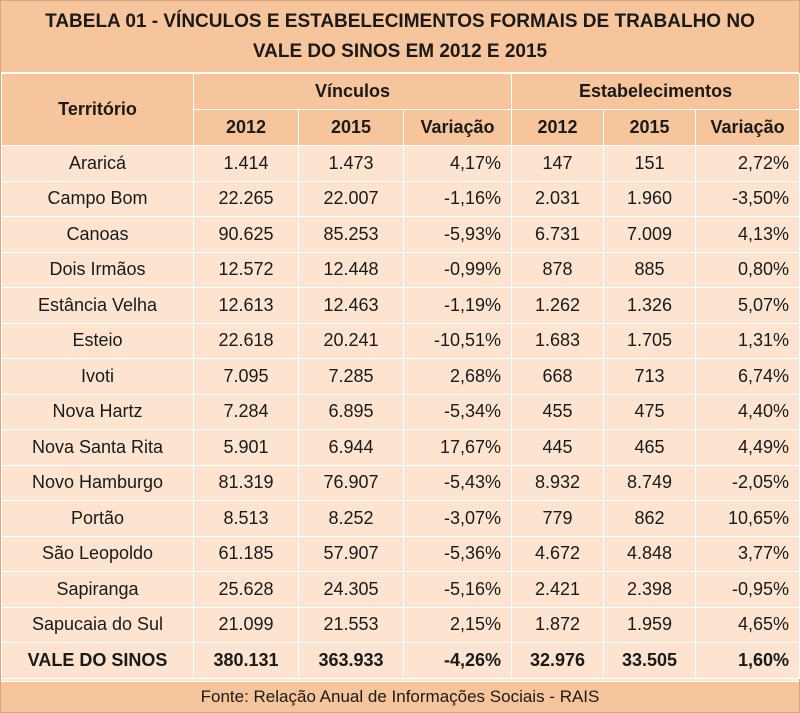 This screenshot has height=713, width=800. Describe the element at coordinates (246, 482) in the screenshot. I see `vinculos-2012-cell: 81.319` at that location.